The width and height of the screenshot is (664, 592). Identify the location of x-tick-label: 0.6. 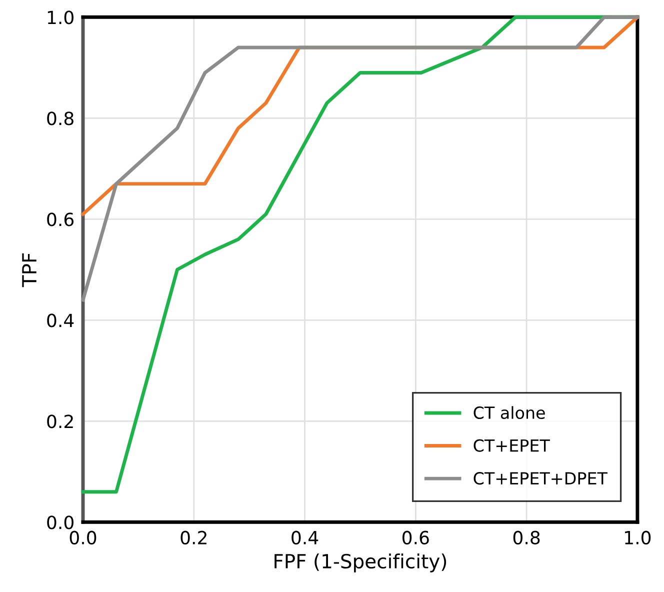
(415, 537).